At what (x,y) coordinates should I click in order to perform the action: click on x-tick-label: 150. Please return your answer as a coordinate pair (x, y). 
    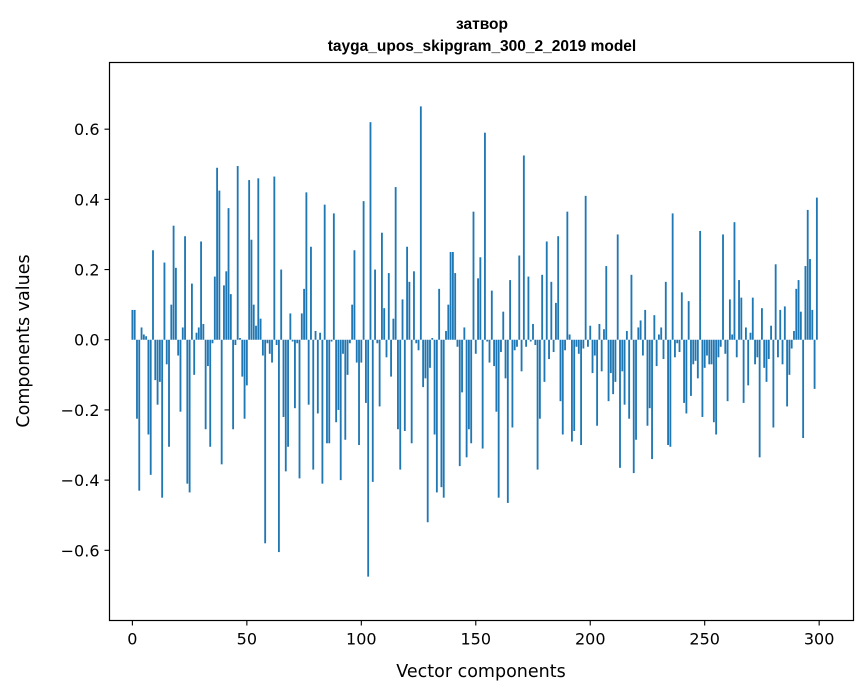
    Looking at the image, I should click on (476, 639).